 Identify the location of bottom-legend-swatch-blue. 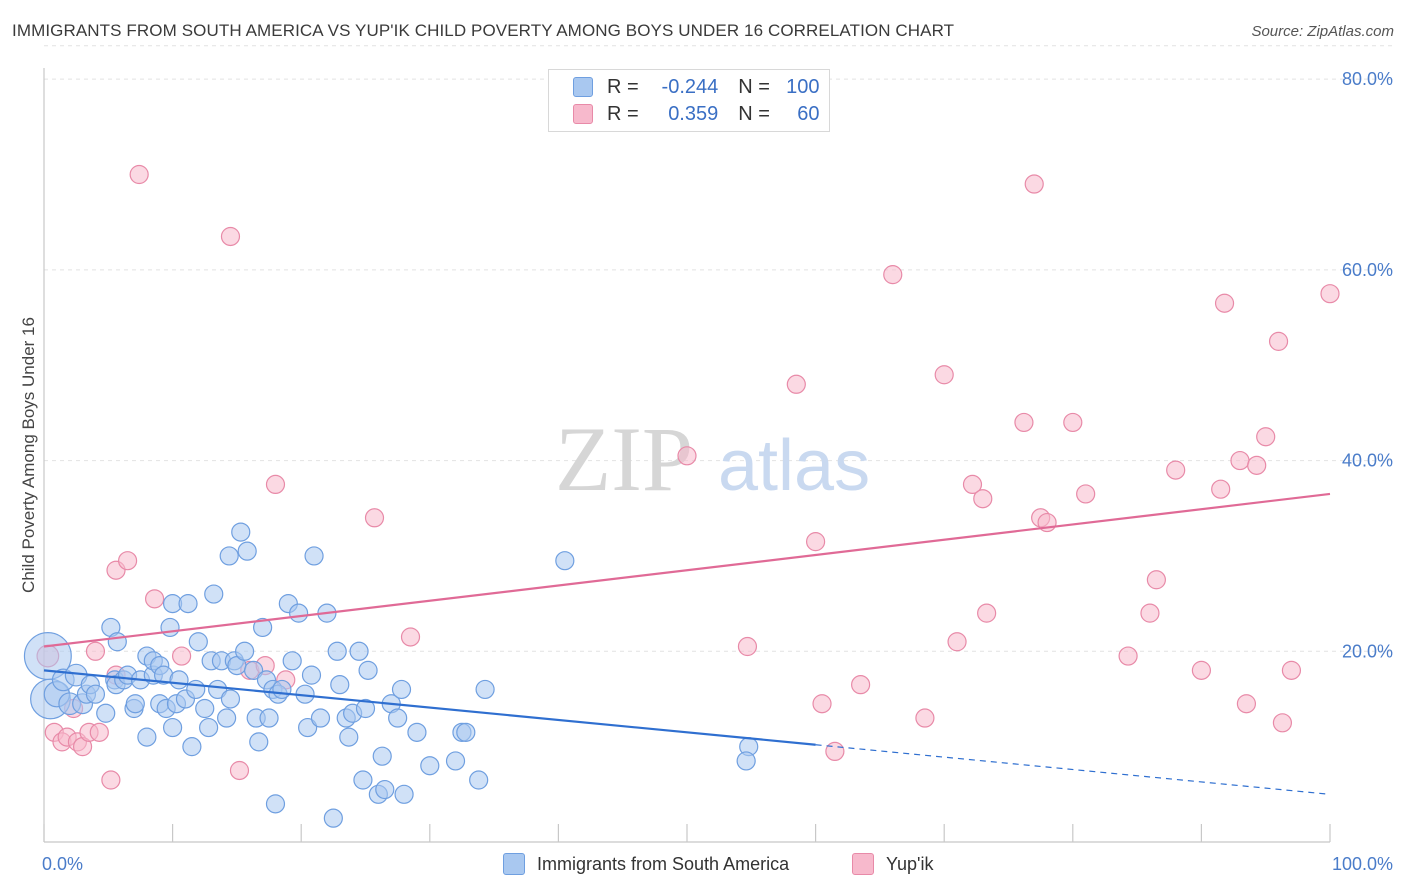
(514, 864).